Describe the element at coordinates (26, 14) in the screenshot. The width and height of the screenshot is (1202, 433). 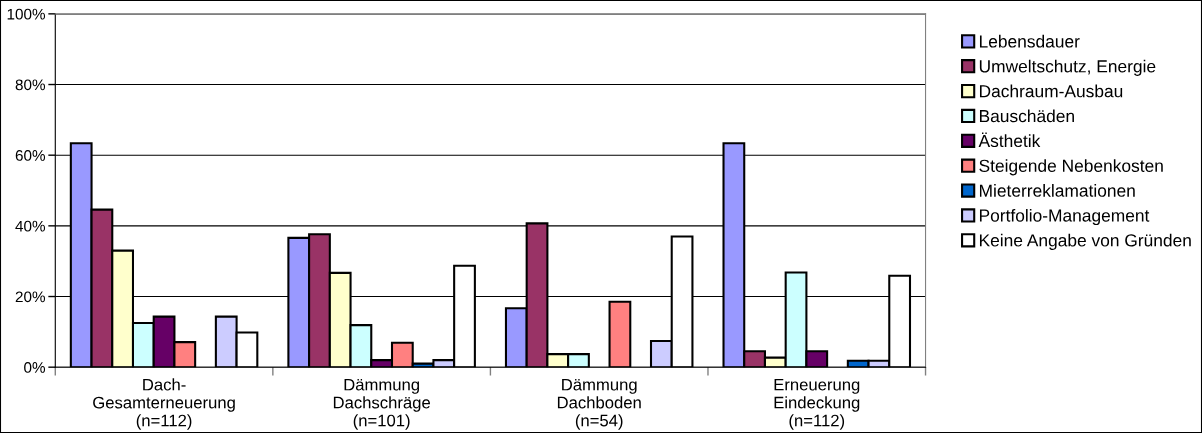
I see `y-tick-label: 100%` at that location.